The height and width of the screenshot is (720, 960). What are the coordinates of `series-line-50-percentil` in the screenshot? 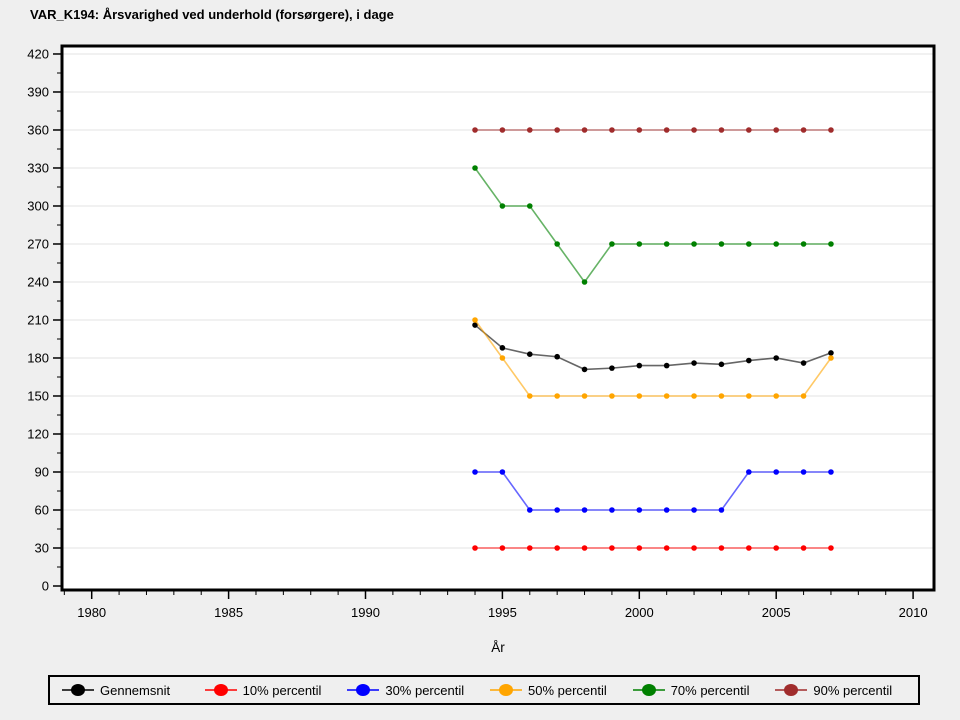 It's located at (653, 358).